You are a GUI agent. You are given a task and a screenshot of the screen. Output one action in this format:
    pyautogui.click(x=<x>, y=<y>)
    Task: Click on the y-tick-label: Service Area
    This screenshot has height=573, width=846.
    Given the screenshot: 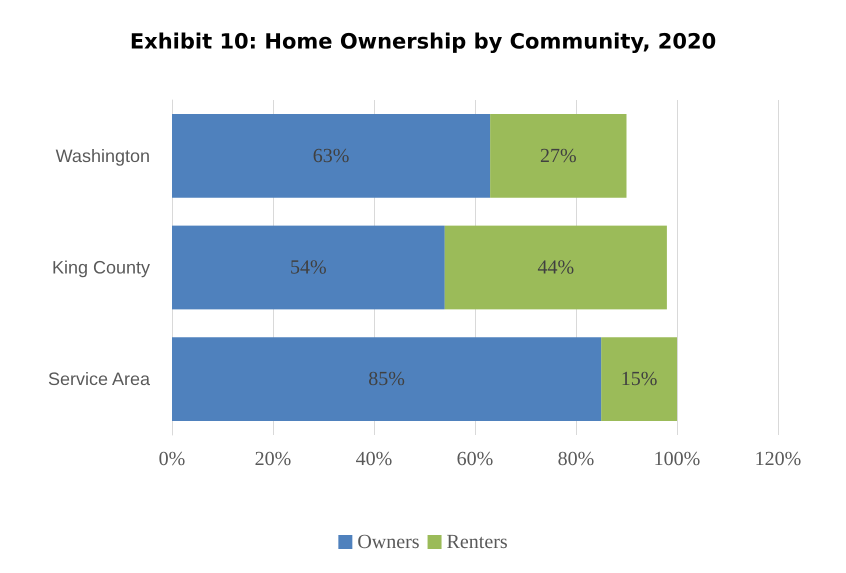 What is the action you would take?
    pyautogui.click(x=99, y=379)
    